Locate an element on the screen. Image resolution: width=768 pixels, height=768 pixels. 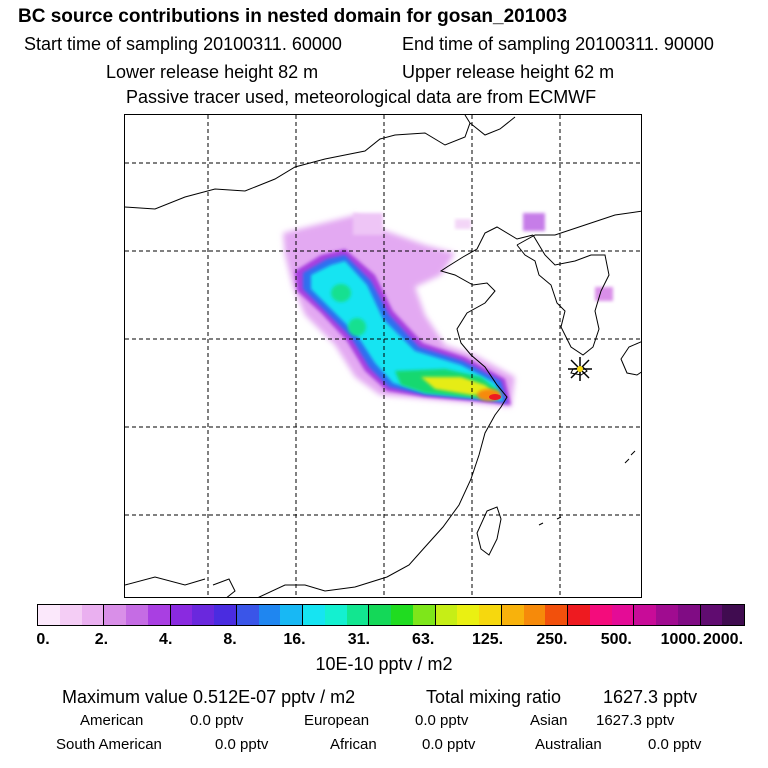
coastline-northeast is located at coordinates (492, 126).